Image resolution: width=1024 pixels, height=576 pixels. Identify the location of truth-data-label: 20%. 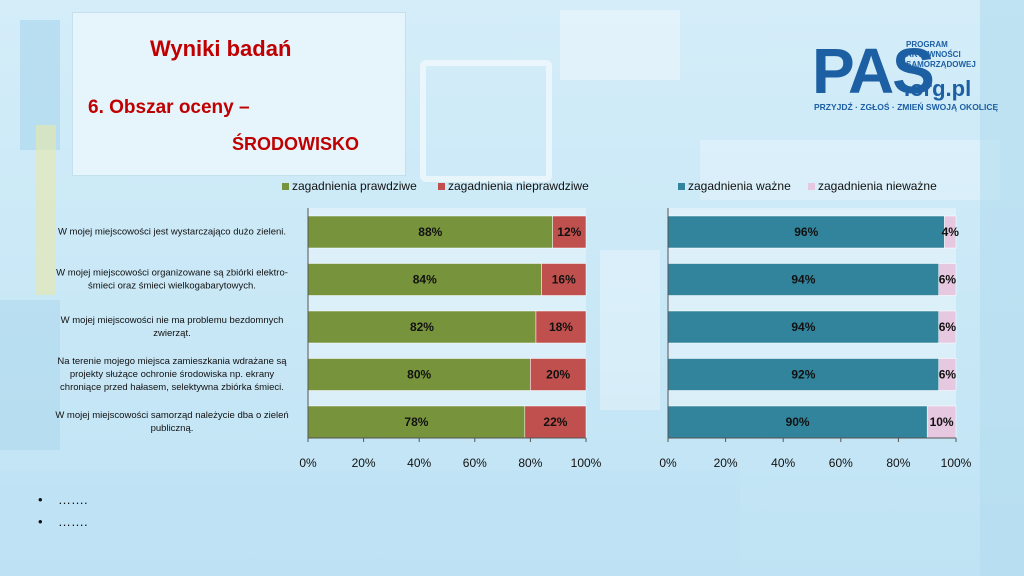
(558, 375).